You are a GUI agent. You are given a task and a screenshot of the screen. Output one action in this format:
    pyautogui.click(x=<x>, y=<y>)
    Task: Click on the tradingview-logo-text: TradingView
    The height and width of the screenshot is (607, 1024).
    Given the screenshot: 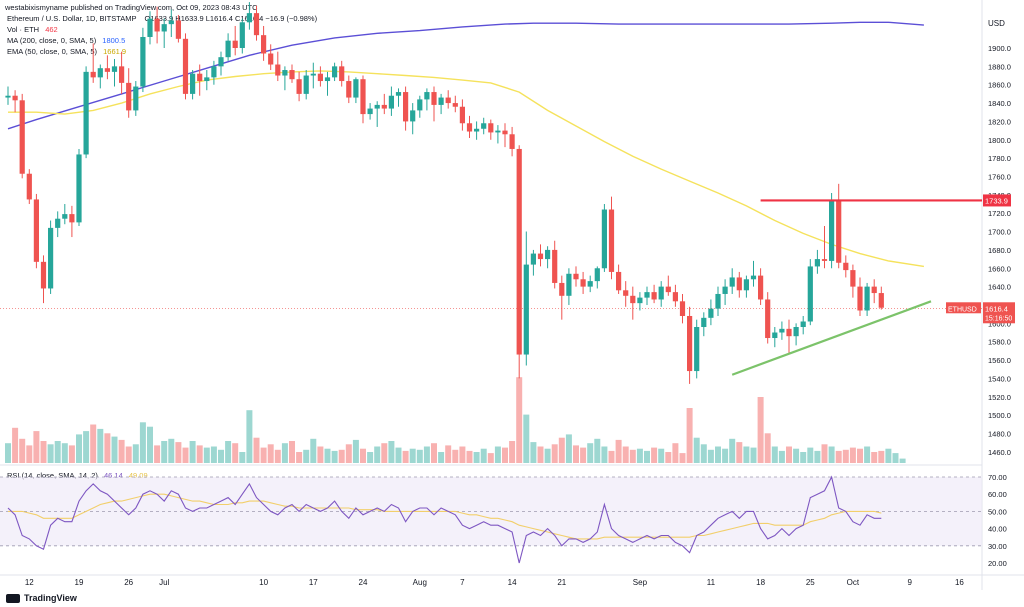 What is the action you would take?
    pyautogui.click(x=50, y=598)
    